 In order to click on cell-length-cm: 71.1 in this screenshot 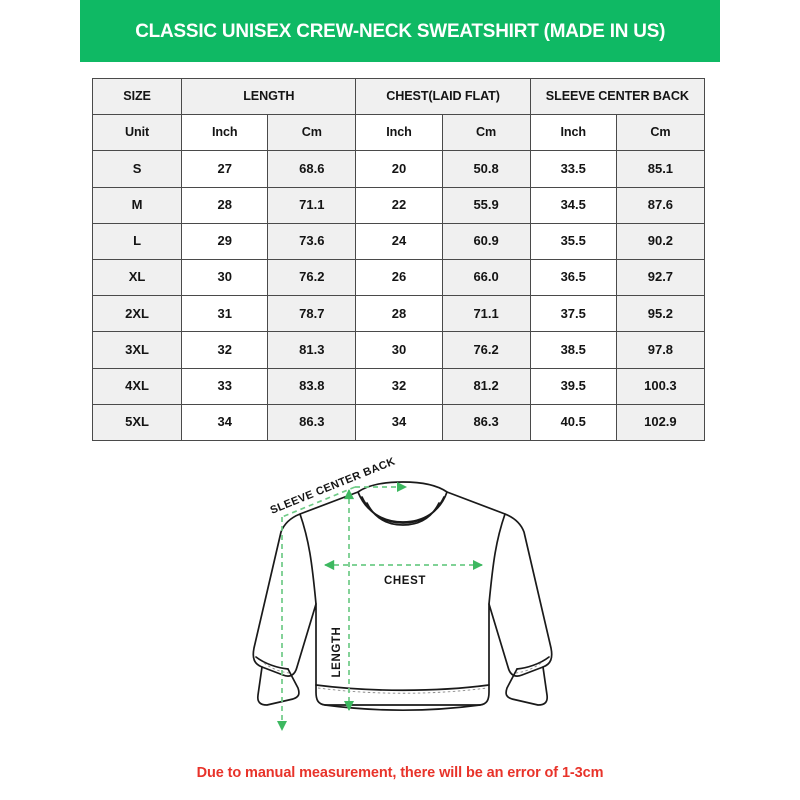, I will do `click(312, 205)`.